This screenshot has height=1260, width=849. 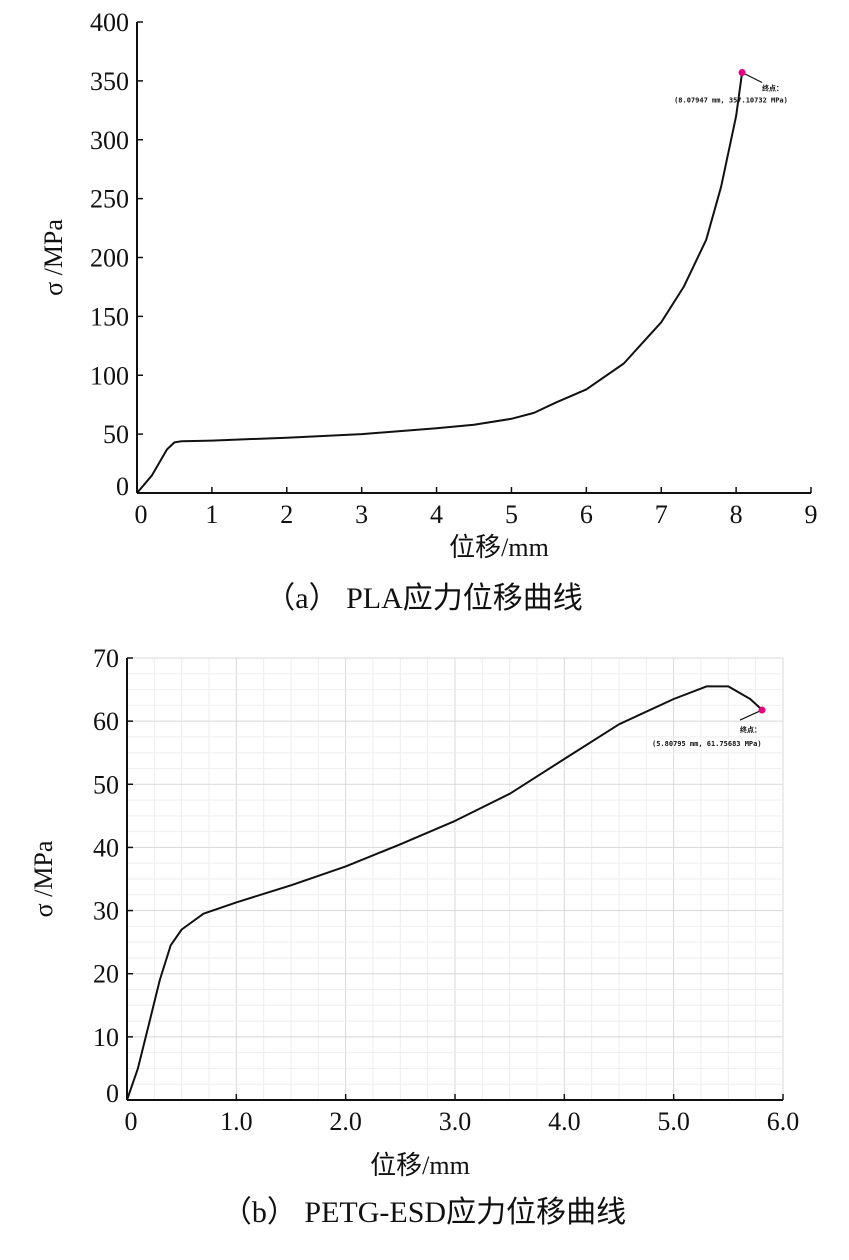 I want to click on y-tick-label: 250, so click(x=109, y=199).